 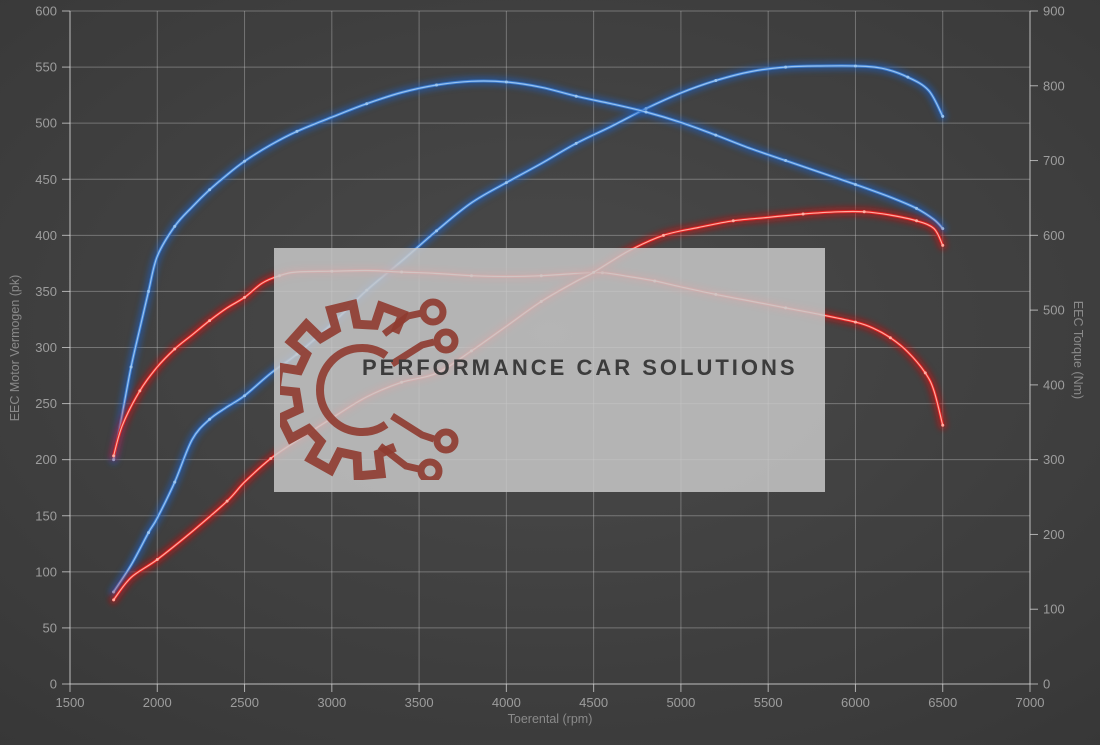 I want to click on x-tick-label: 4500, so click(x=593, y=702).